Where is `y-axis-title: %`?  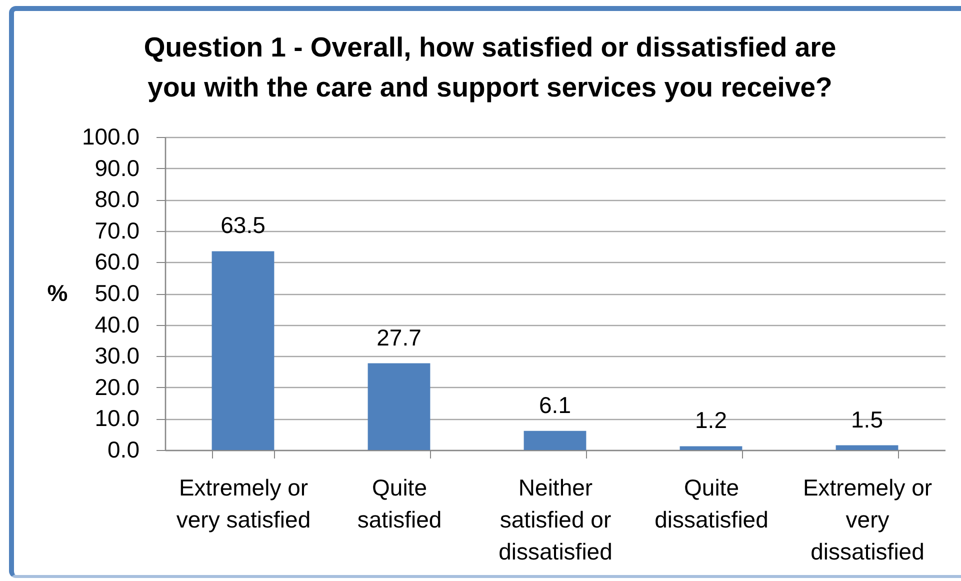
y-axis-title: % is located at coordinates (57, 293).